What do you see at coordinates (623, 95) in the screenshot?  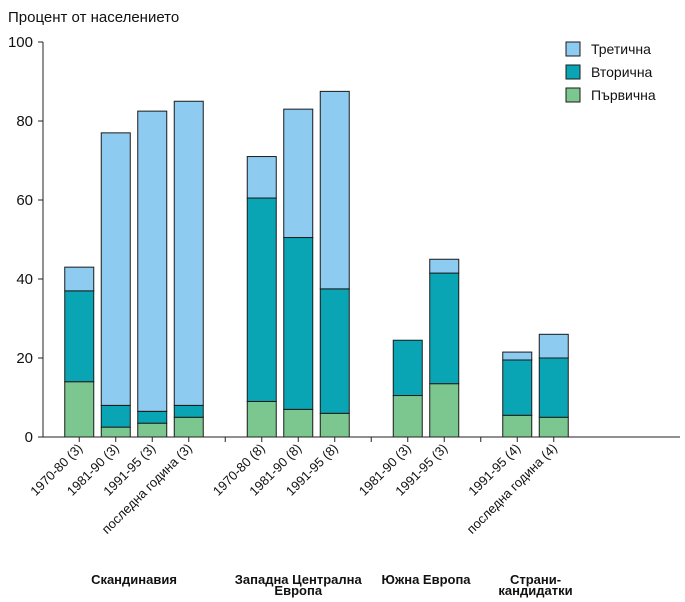 I see `legend-label: Първична` at bounding box center [623, 95].